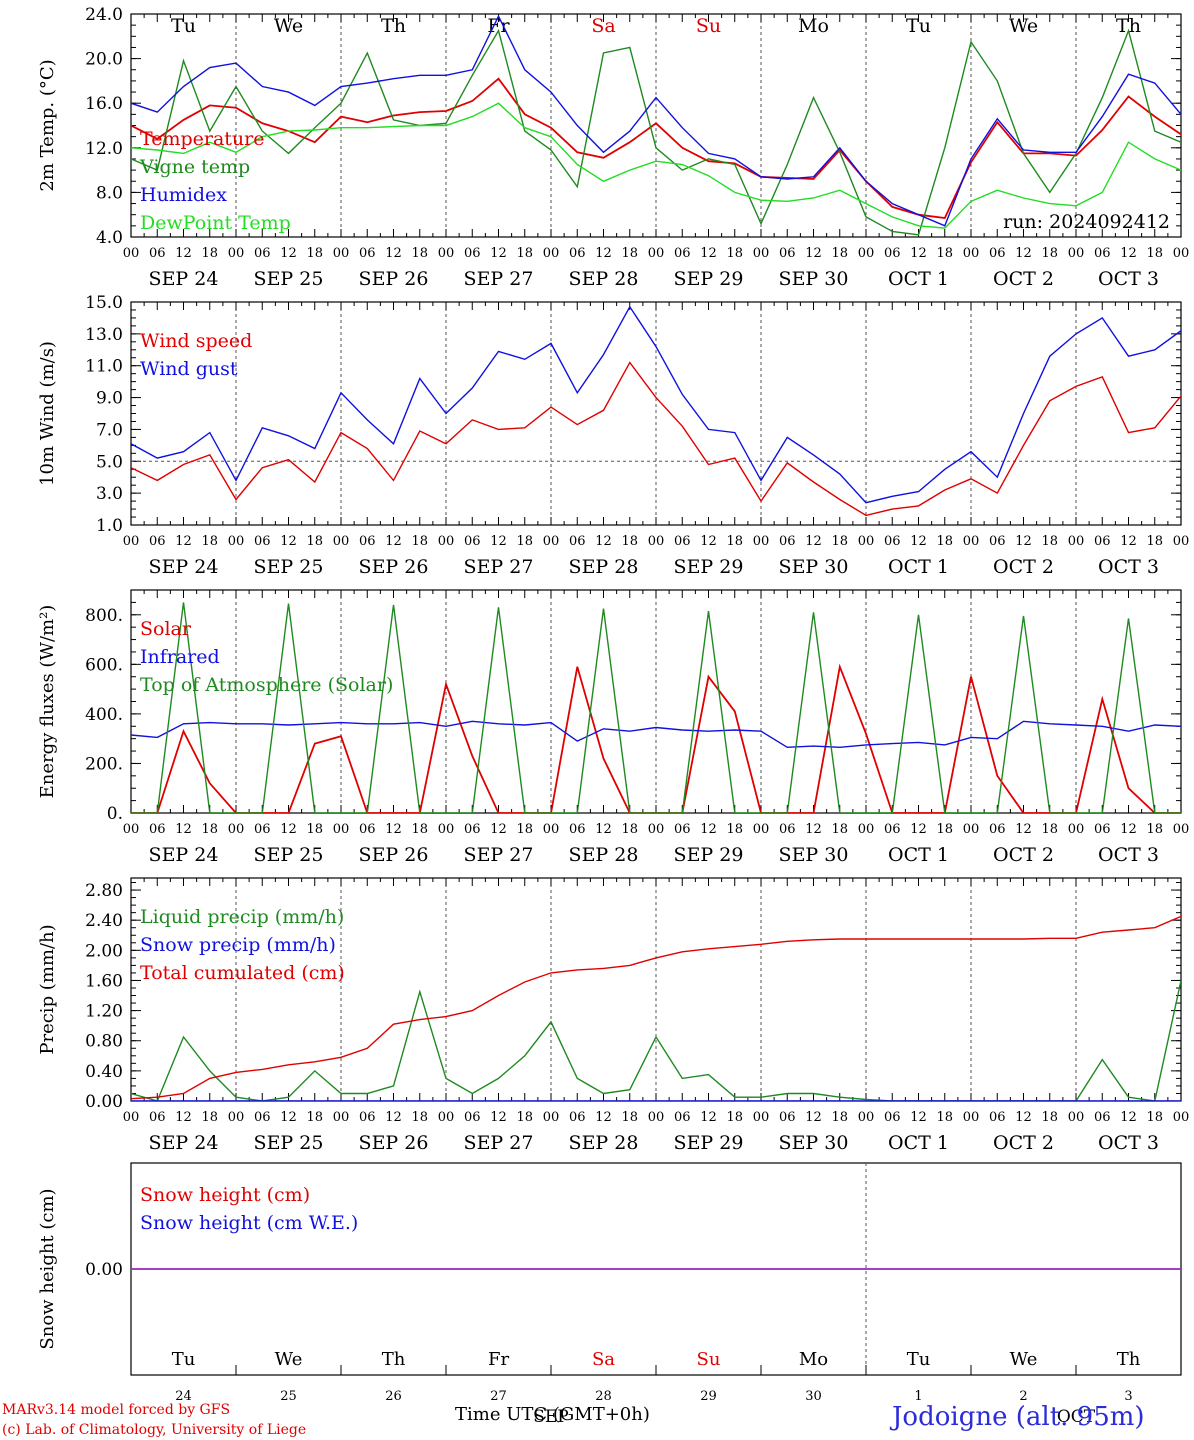 This screenshot has height=1440, width=1194. Describe the element at coordinates (215, 223) in the screenshot. I see `legend-entry: DewPoint Temp` at that location.